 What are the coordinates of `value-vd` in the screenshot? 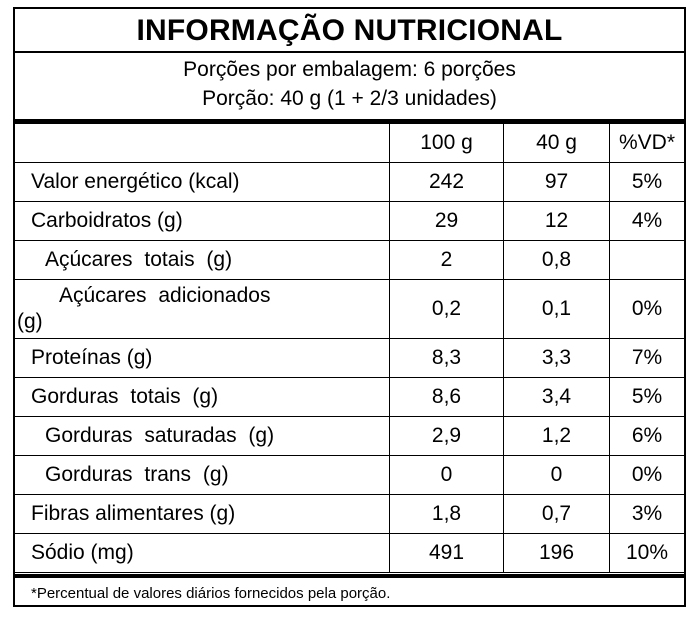 It's located at (646, 260).